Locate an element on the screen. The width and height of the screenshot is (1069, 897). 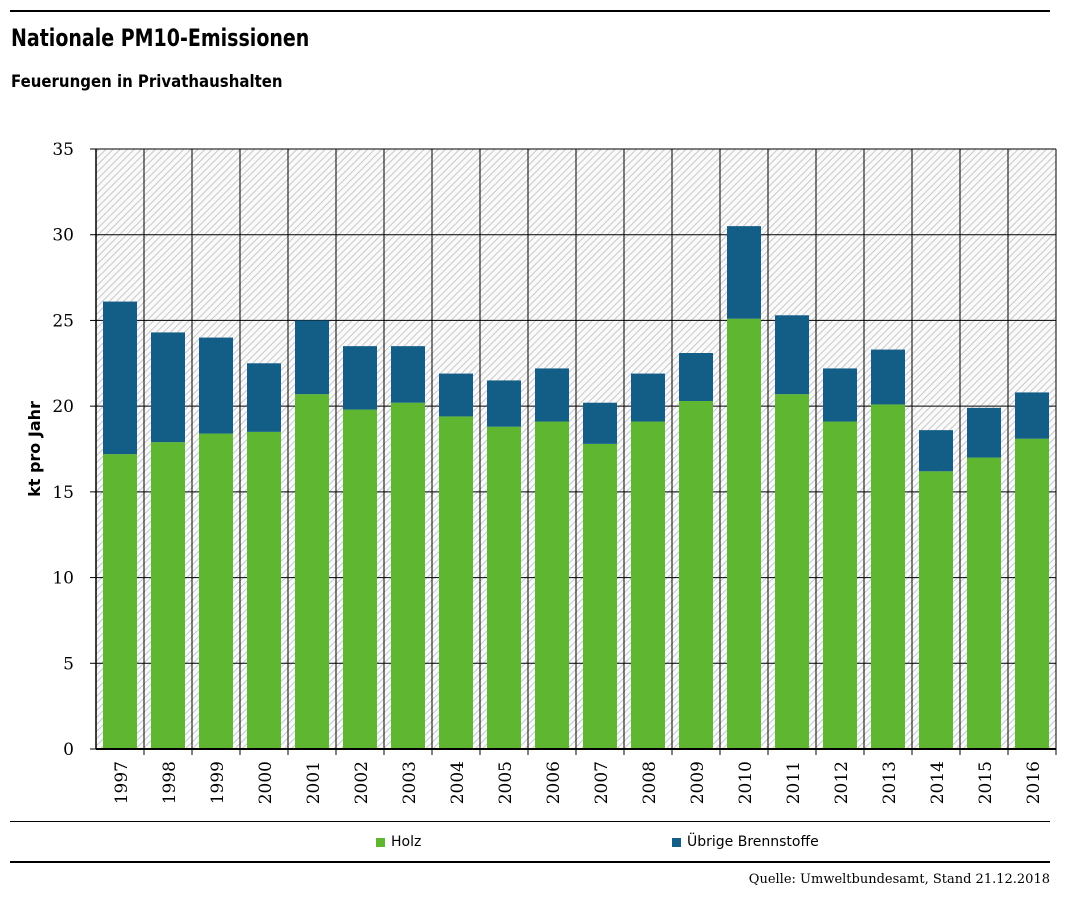
bottom-rule is located at coordinates (530, 862).